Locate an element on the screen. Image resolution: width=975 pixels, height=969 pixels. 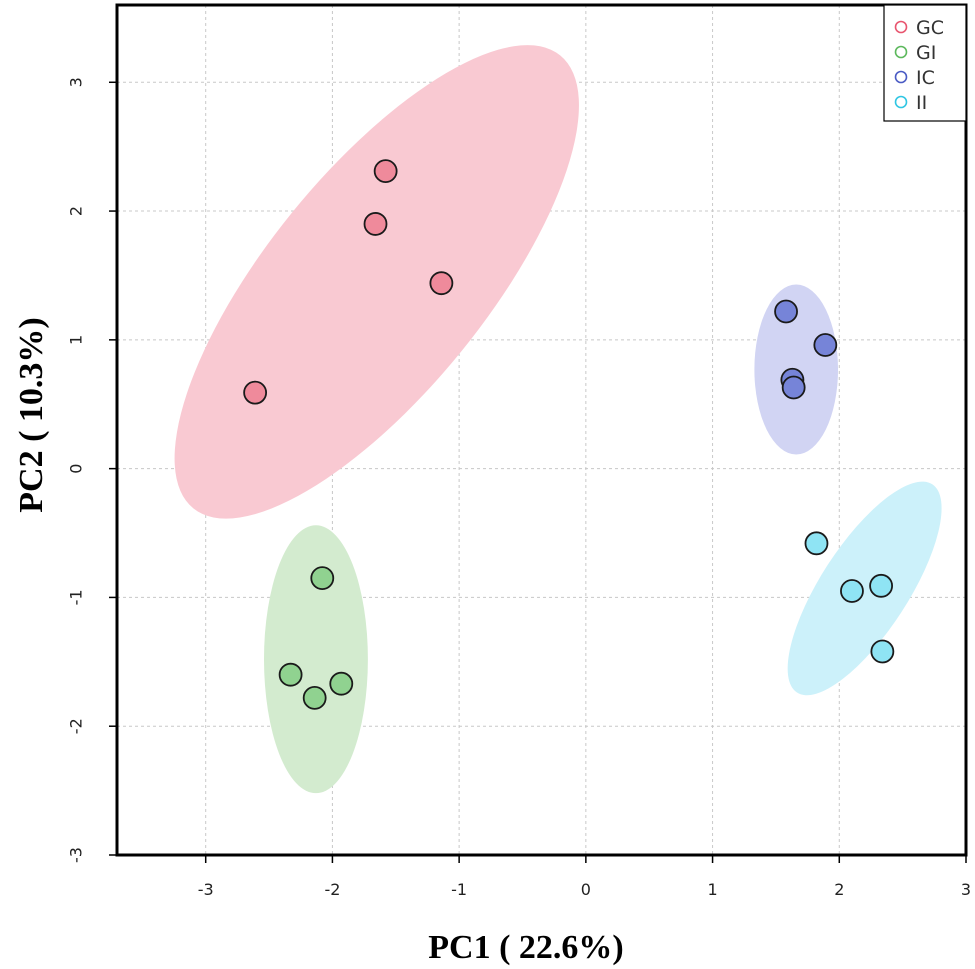
x-tick-label: 0 is located at coordinates (586, 889).